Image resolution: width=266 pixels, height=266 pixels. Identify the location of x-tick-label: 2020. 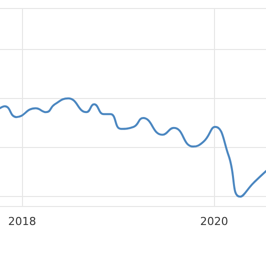
(214, 221).